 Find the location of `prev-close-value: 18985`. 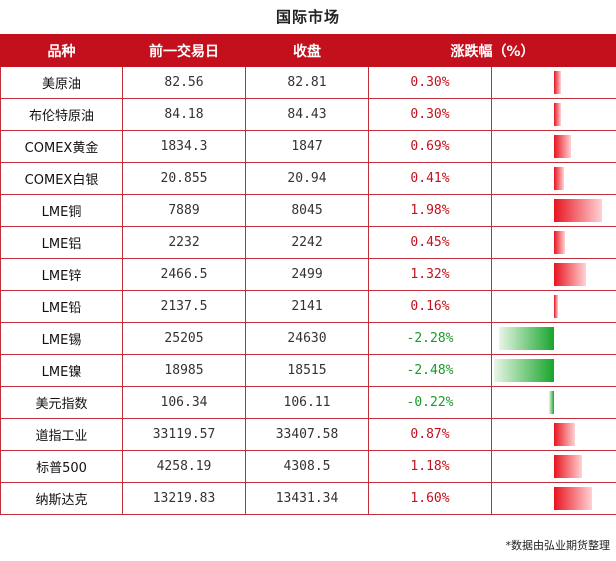

prev-close-value: 18985 is located at coordinates (184, 370).